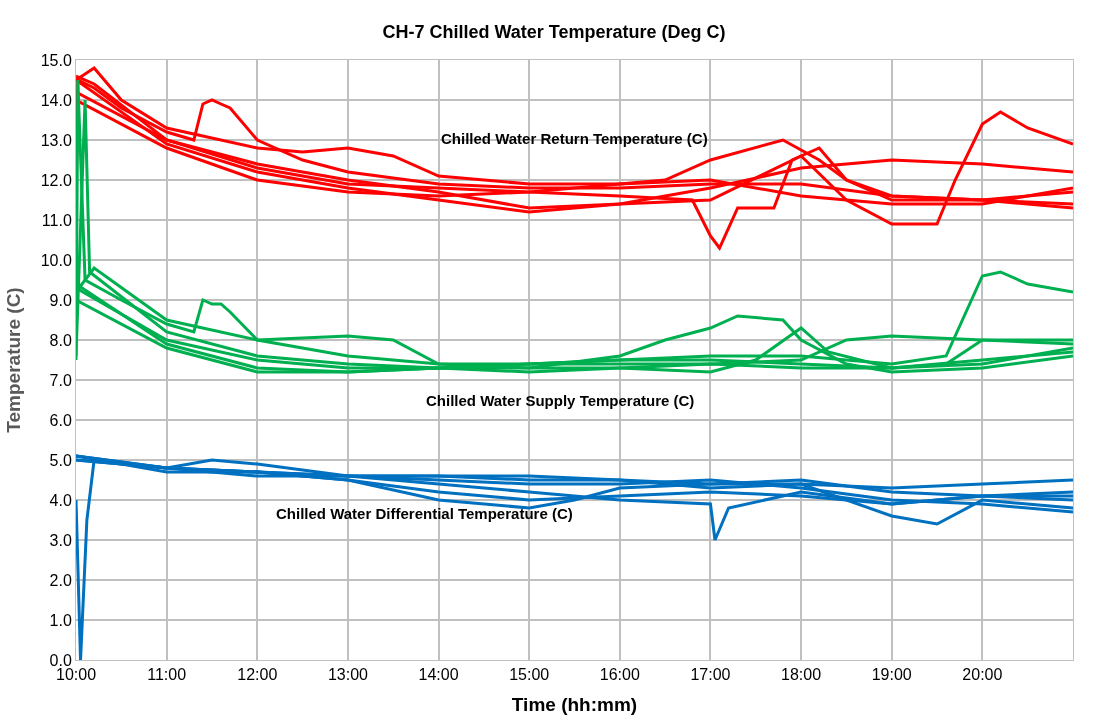 The width and height of the screenshot is (1108, 724). I want to click on y-tick-label: 2.0, so click(60, 580).